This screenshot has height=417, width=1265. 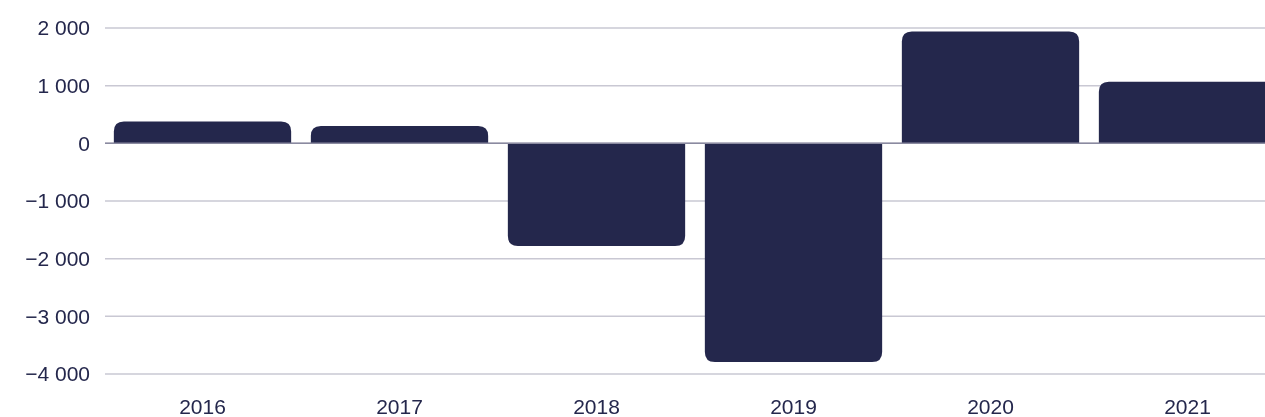 What do you see at coordinates (63, 86) in the screenshot?
I see `y-tick-label: 1 000` at bounding box center [63, 86].